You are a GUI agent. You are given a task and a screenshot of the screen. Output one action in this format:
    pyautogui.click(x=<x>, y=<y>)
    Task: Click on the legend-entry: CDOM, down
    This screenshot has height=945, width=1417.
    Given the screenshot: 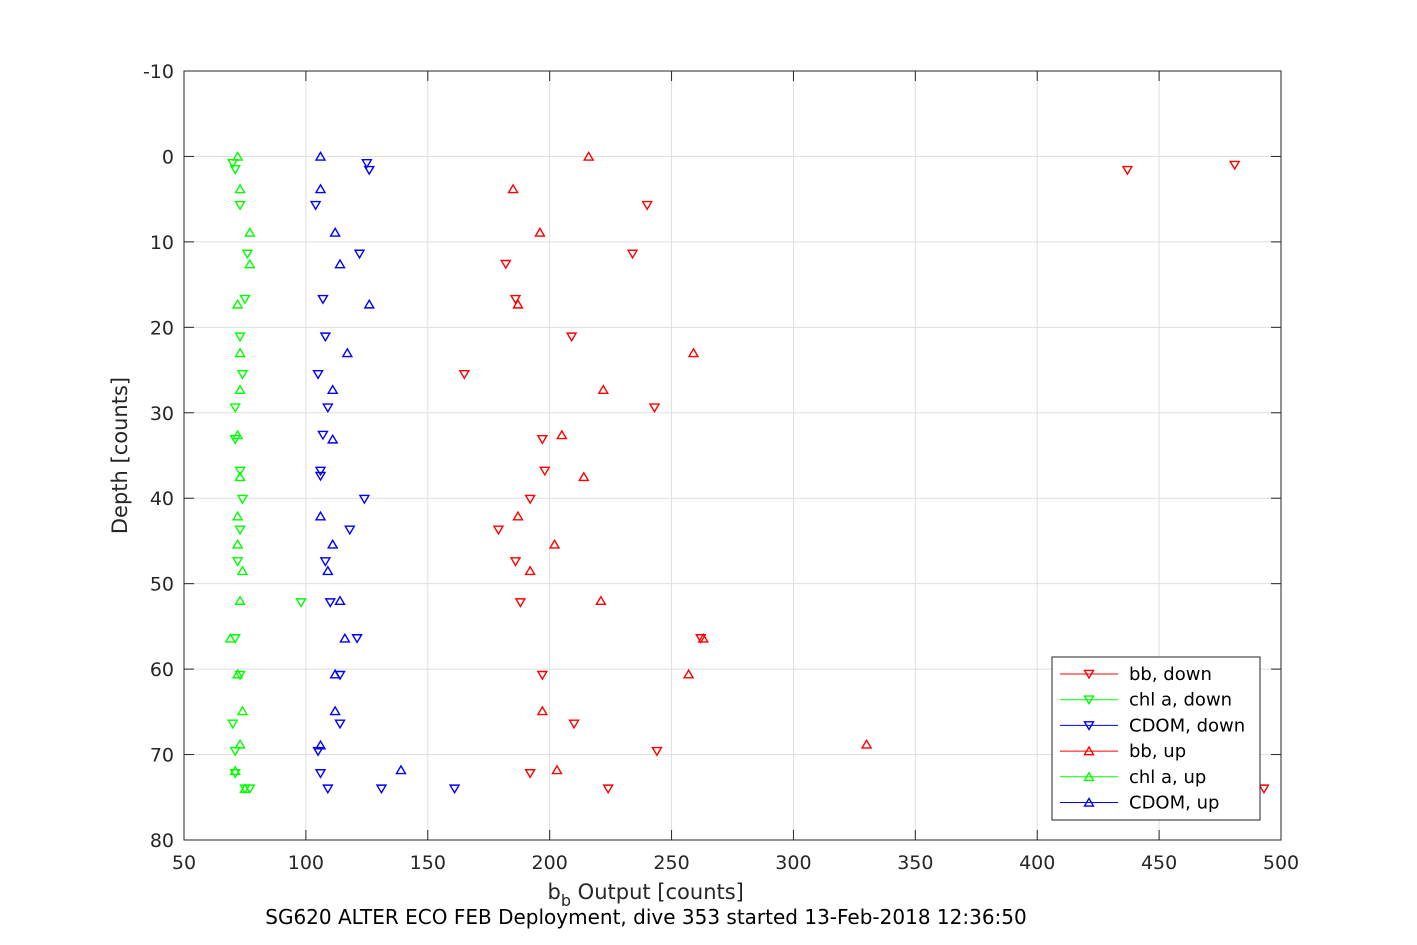 What is the action you would take?
    pyautogui.click(x=1152, y=725)
    